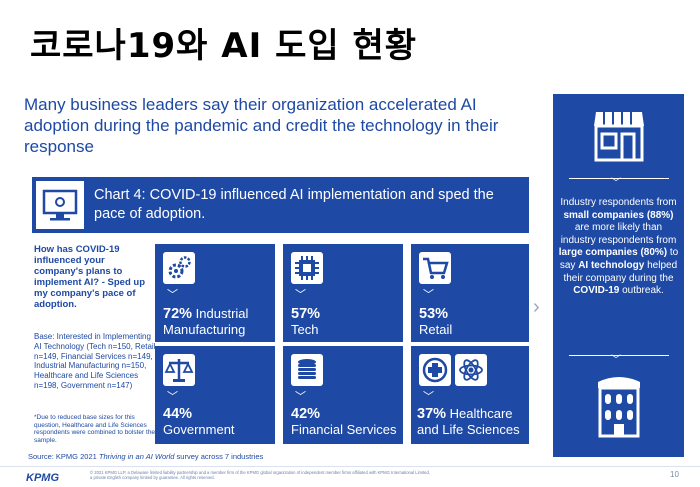  Describe the element at coordinates (178, 314) in the screenshot. I see `tile-value: 72%` at that location.